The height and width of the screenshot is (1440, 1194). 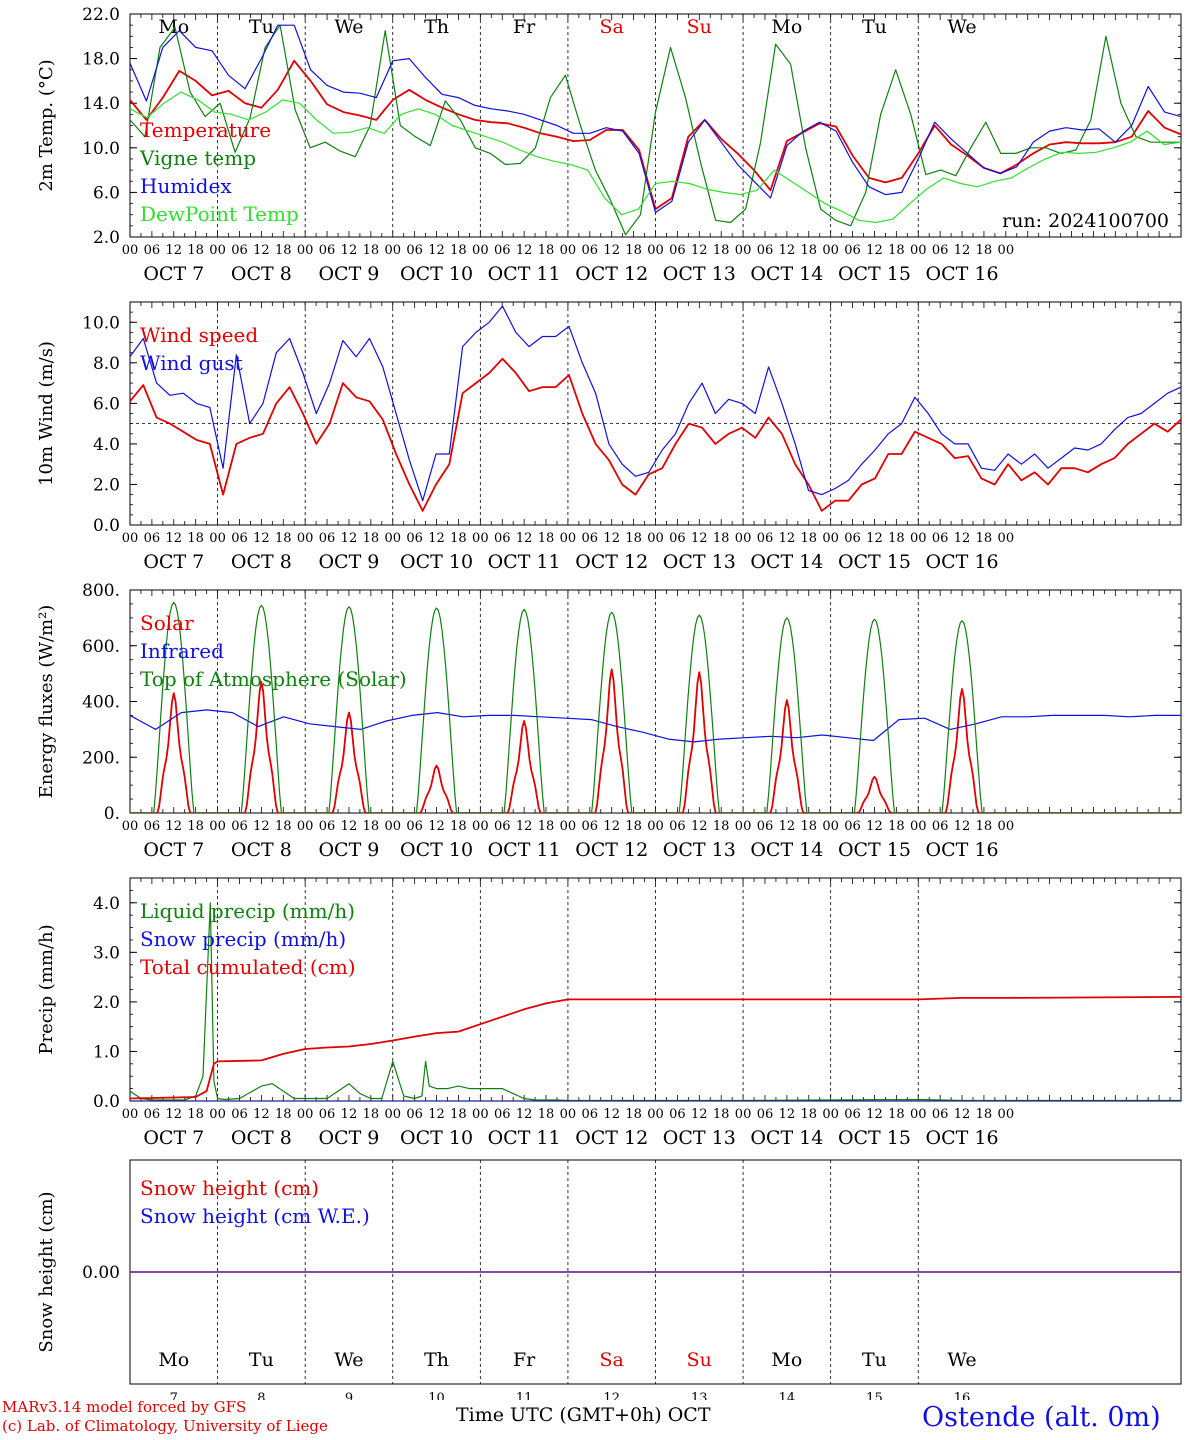 I want to click on legend-entry: Snow height (cm W.E.), so click(x=255, y=1216).